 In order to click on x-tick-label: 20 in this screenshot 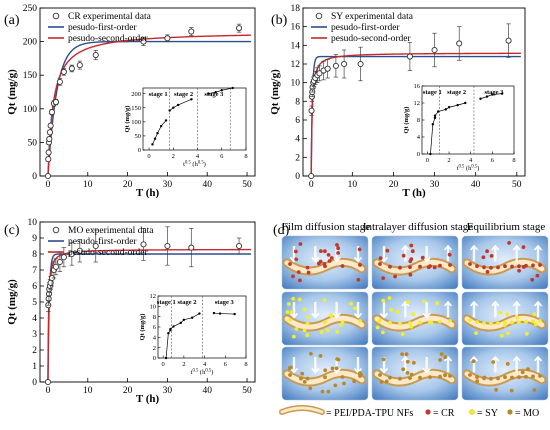, I will do `click(128, 185)`.